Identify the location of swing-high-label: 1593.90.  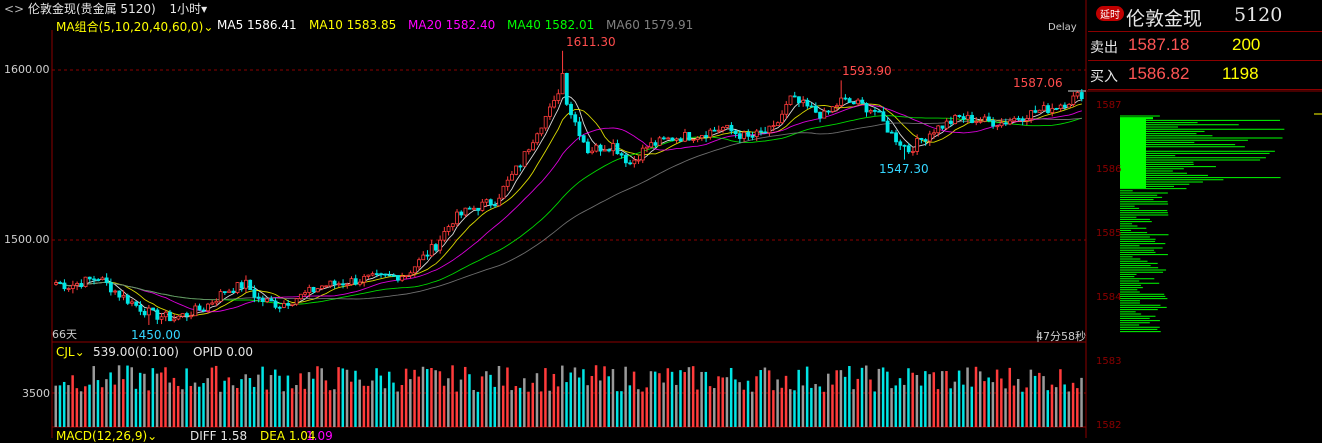
(867, 71).